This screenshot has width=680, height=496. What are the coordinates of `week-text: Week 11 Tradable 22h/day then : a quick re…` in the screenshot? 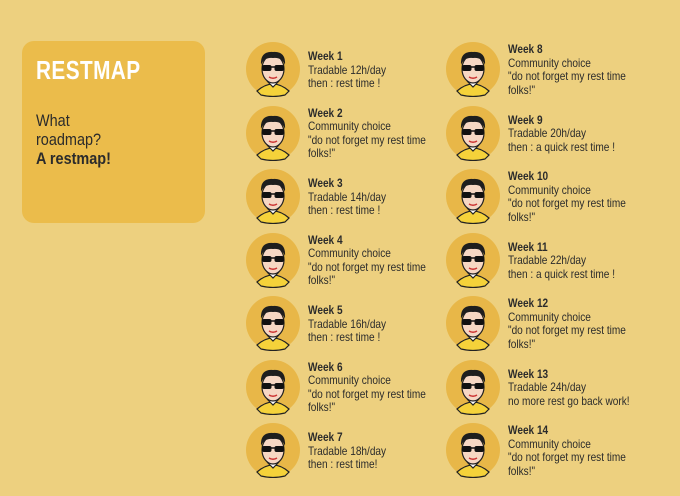 It's located at (571, 260).